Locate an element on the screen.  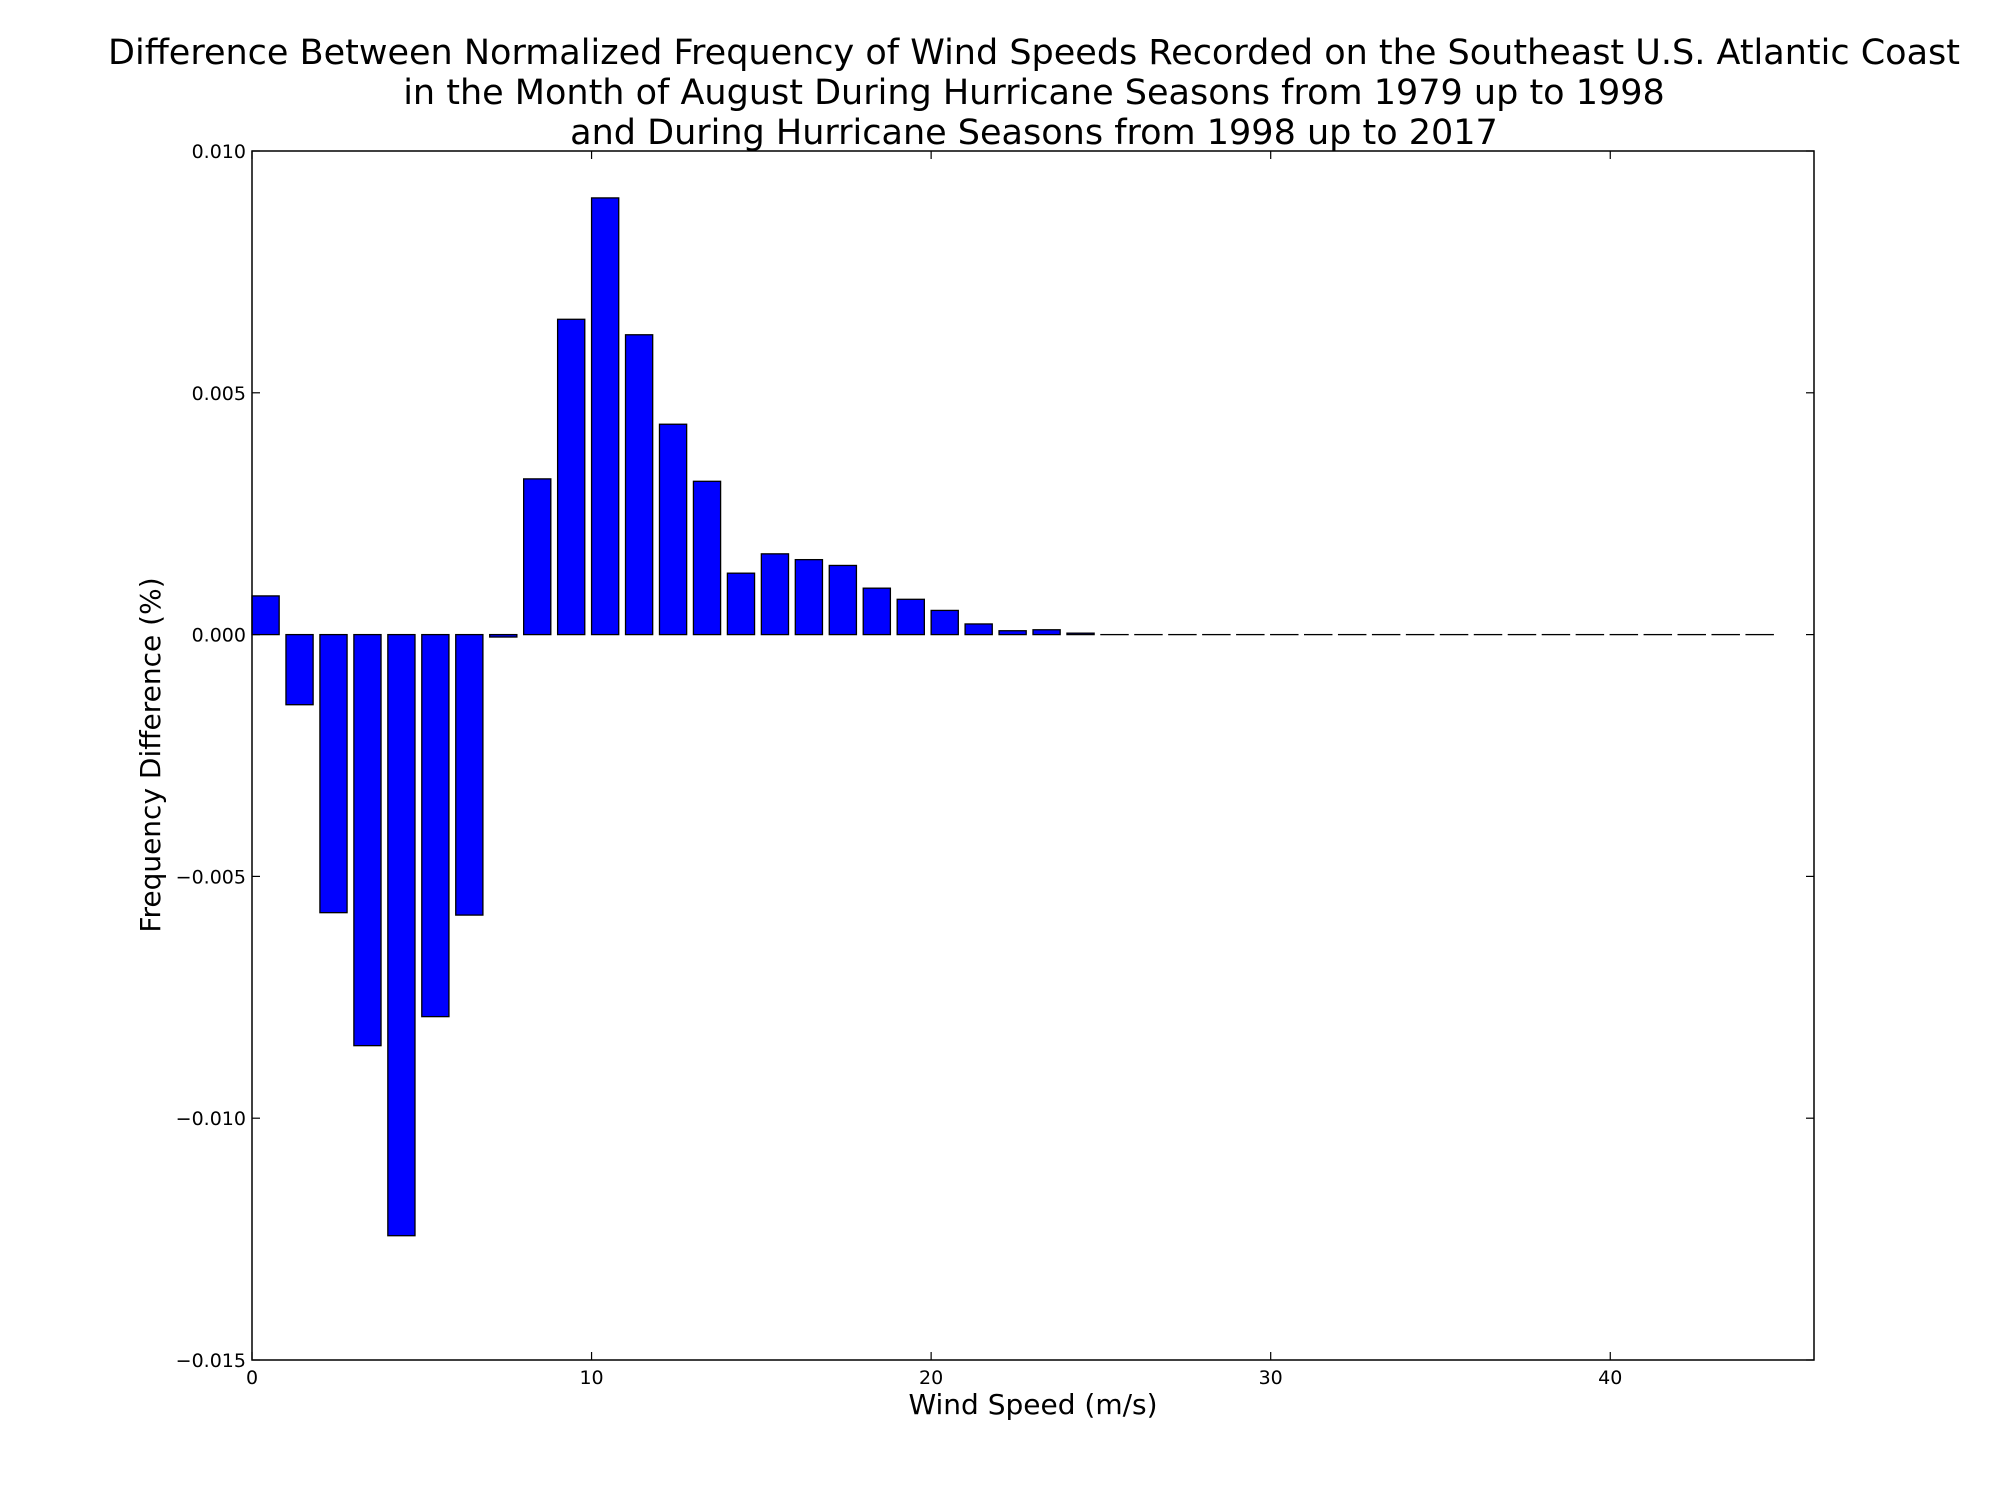
y-tick-label-4: −0.010 is located at coordinates (211, 1119).